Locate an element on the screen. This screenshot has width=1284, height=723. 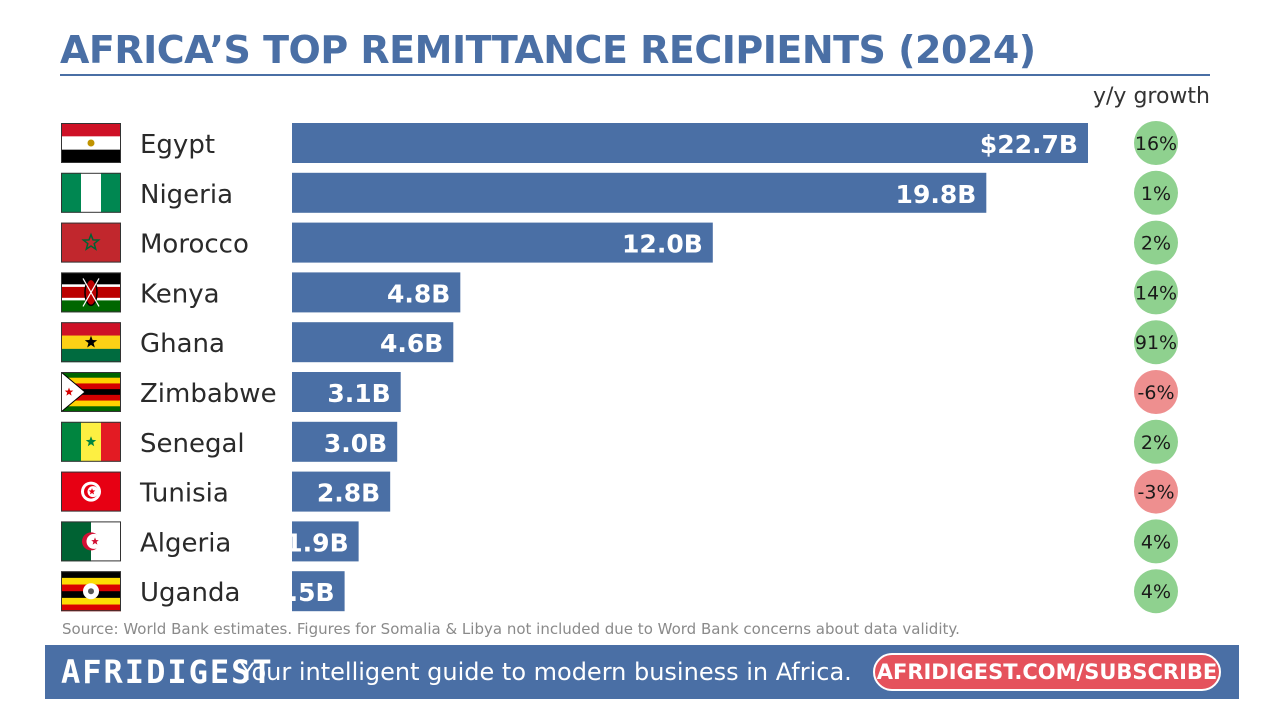
growth-badge-algeria is located at coordinates (1156, 541).